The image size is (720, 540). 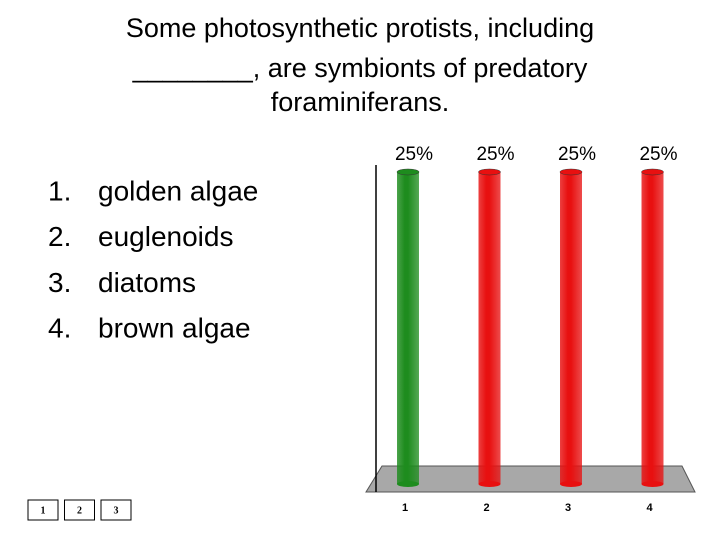 What do you see at coordinates (147, 282) in the screenshot?
I see `option-text: diatoms` at bounding box center [147, 282].